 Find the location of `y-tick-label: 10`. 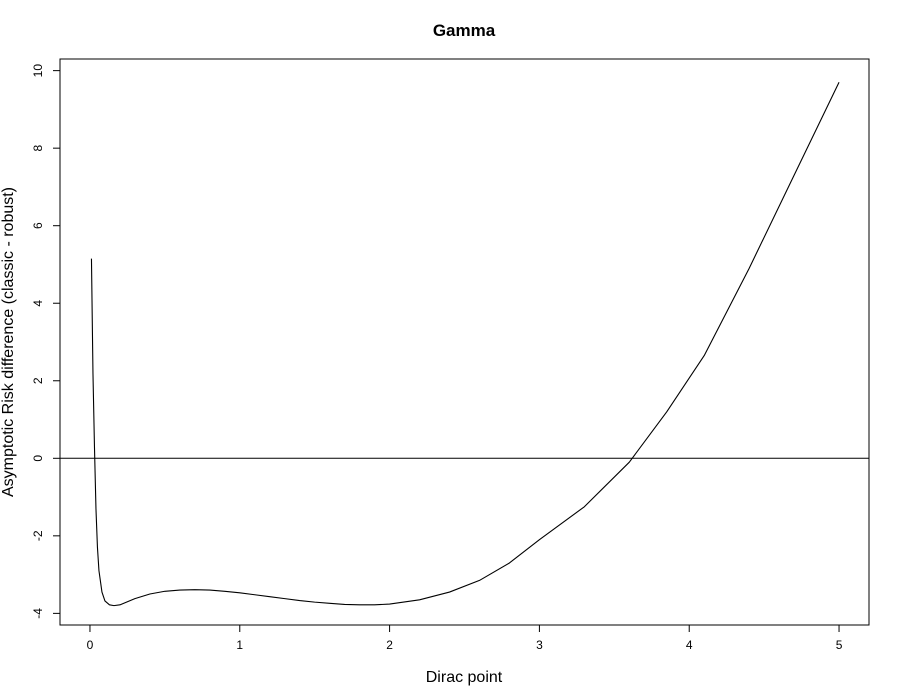

y-tick-label: 10 is located at coordinates (38, 71).